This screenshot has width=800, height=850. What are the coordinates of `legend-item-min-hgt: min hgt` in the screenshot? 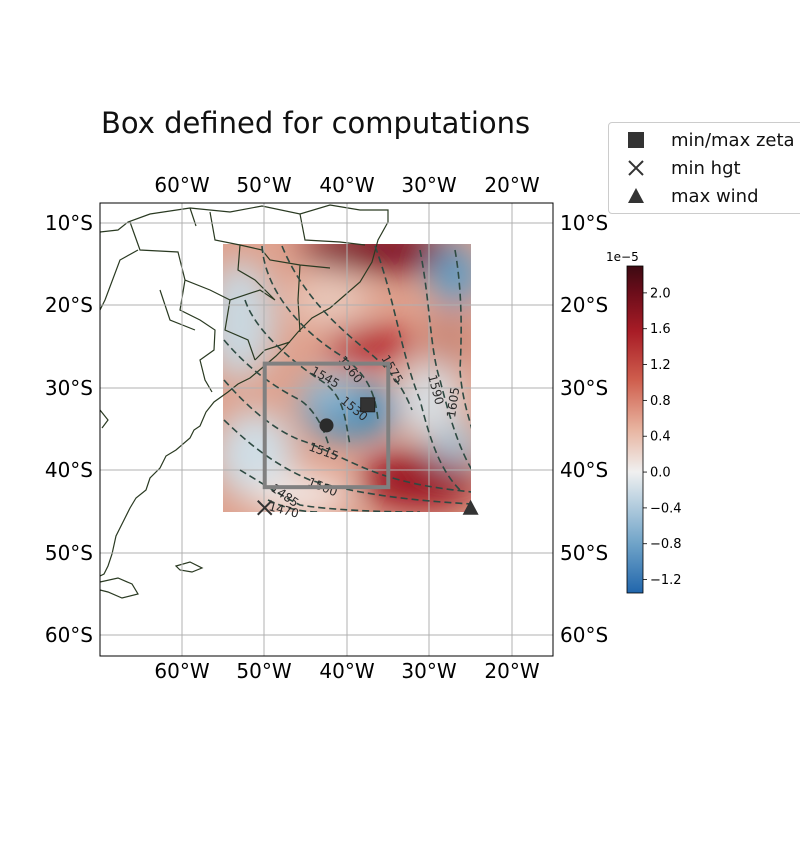 It's located at (683, 168).